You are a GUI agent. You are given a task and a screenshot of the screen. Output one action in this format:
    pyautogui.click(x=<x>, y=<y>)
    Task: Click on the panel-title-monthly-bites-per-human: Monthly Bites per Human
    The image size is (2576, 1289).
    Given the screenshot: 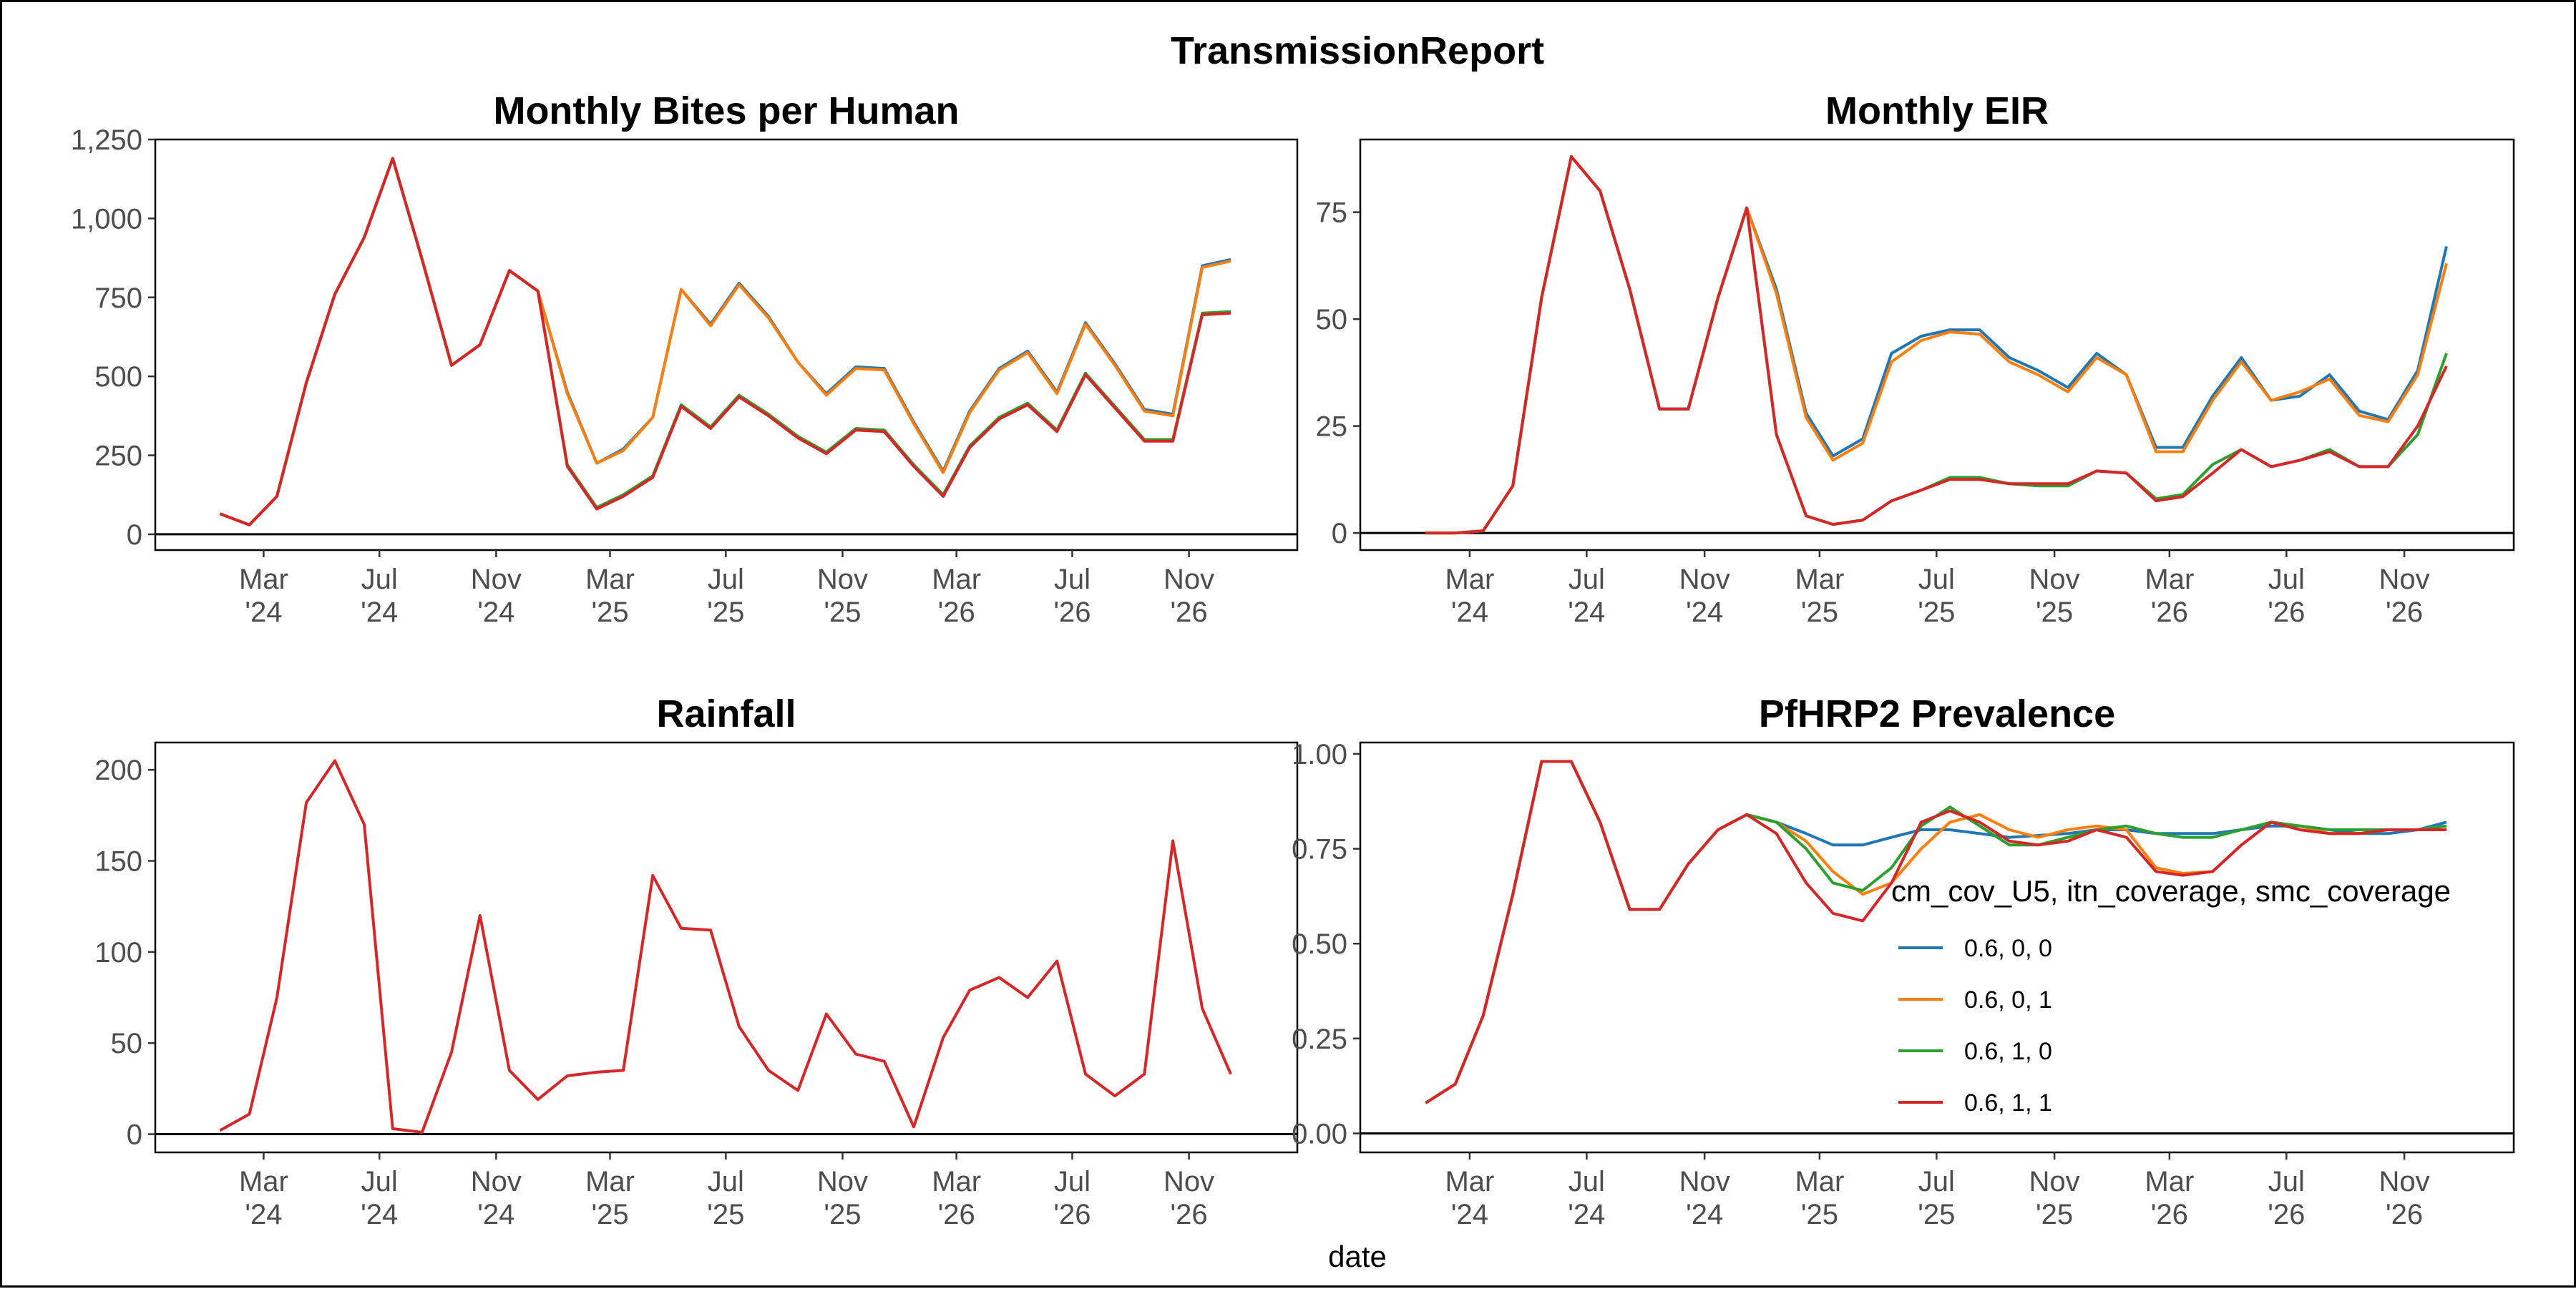 What is the action you would take?
    pyautogui.click(x=726, y=111)
    